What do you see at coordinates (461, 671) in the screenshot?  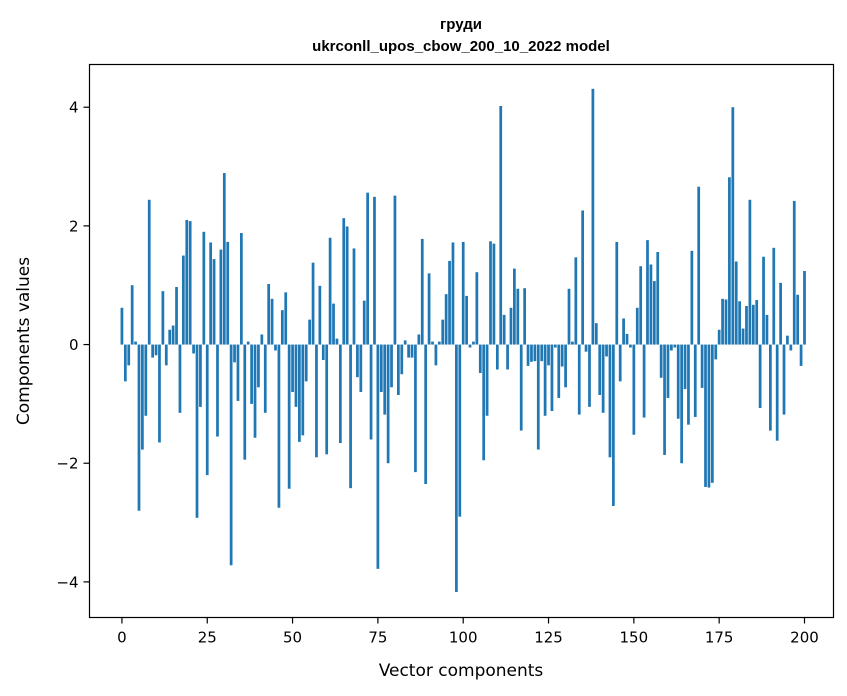 I see `x-axis-label: Vector components` at bounding box center [461, 671].